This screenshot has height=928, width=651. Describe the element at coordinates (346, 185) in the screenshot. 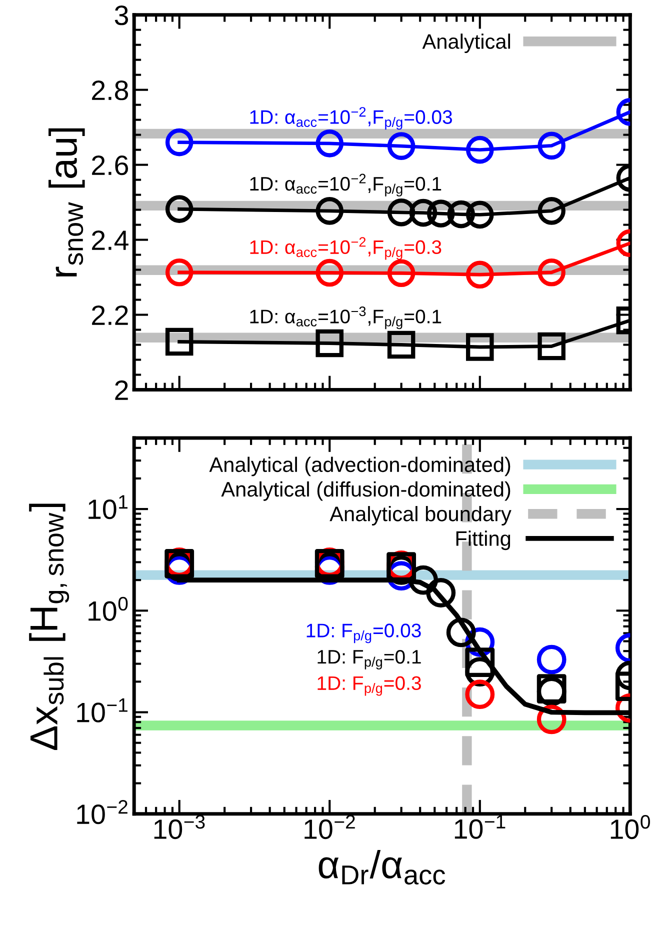

I see `series-label: 1D: α$_{acc}$=10$^{−2}$,F$_{p/g}$=0.1` at that location.